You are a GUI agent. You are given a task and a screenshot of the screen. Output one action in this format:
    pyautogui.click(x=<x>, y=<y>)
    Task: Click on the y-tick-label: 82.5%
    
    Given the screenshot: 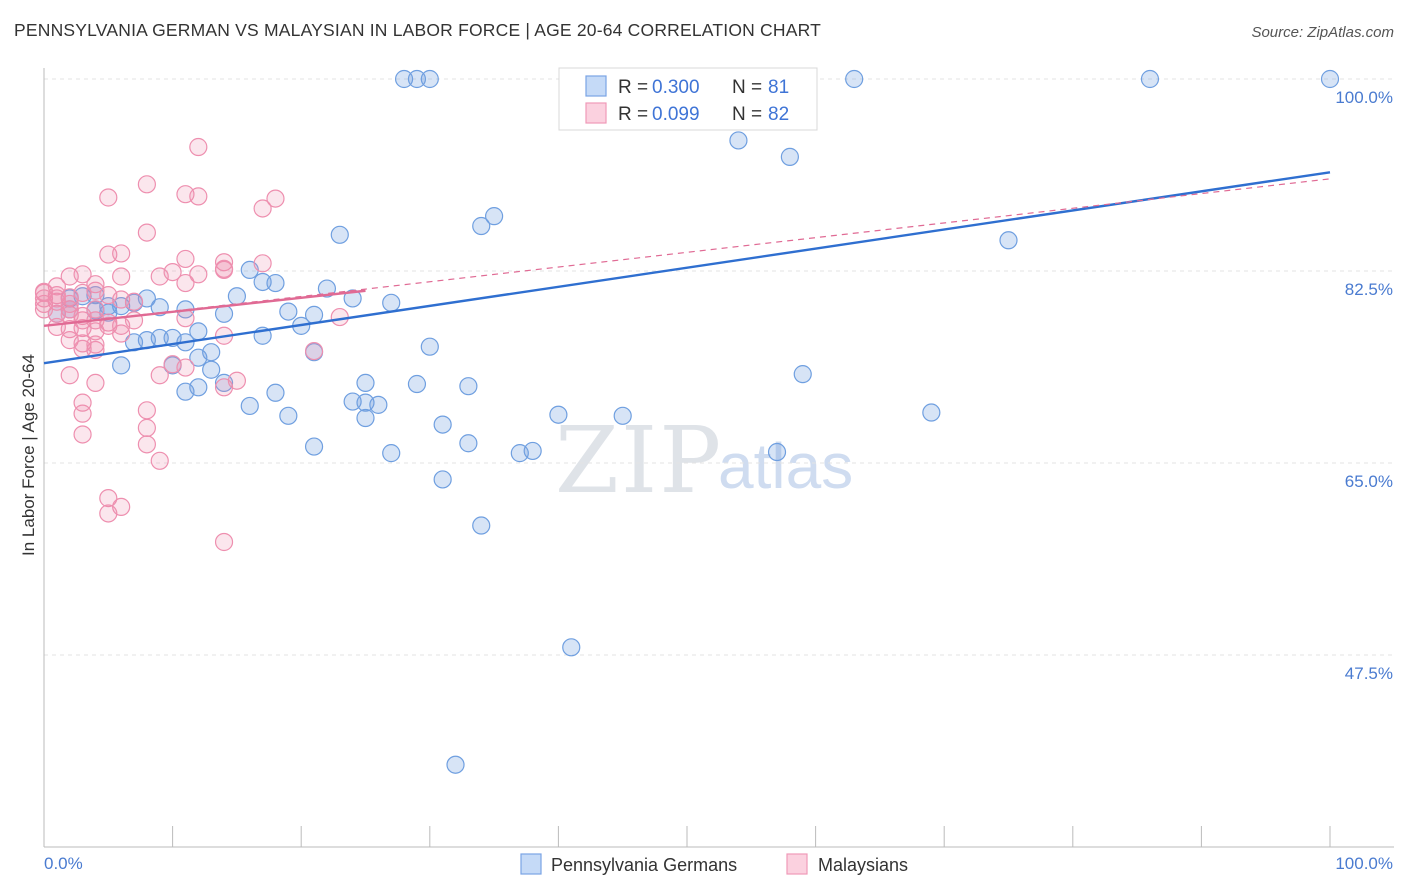 What is the action you would take?
    pyautogui.click(x=1369, y=289)
    